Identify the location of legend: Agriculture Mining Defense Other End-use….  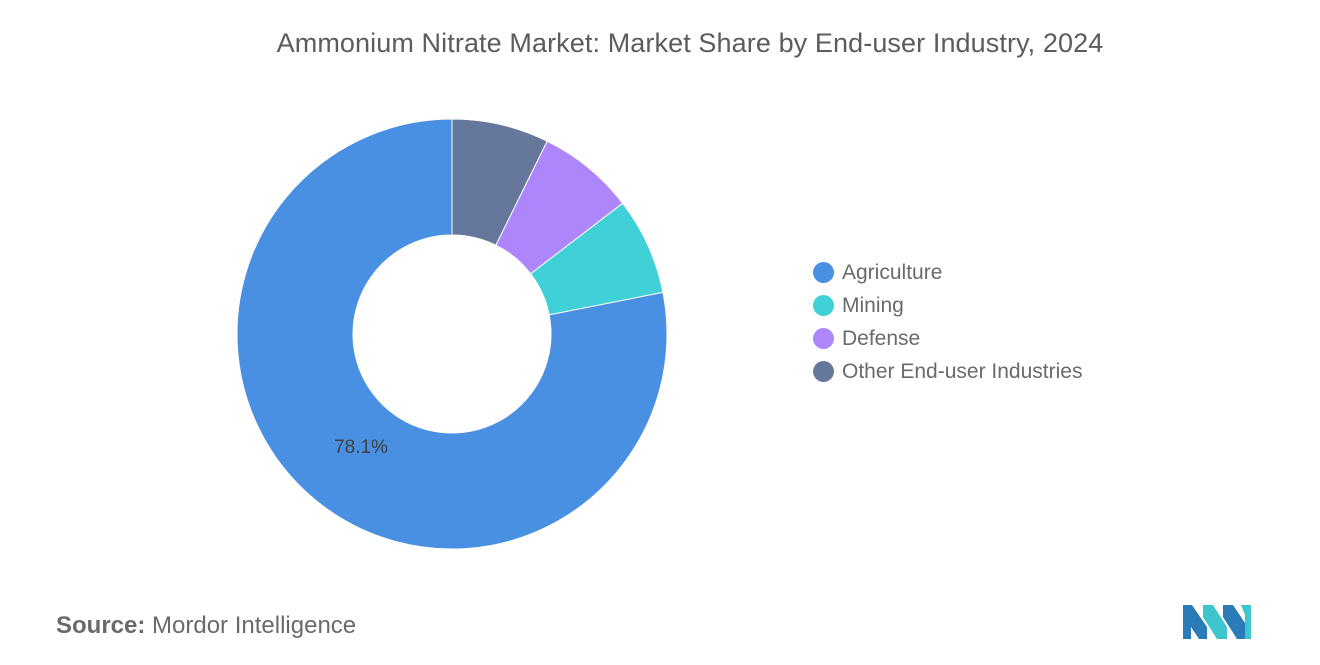
(947, 322).